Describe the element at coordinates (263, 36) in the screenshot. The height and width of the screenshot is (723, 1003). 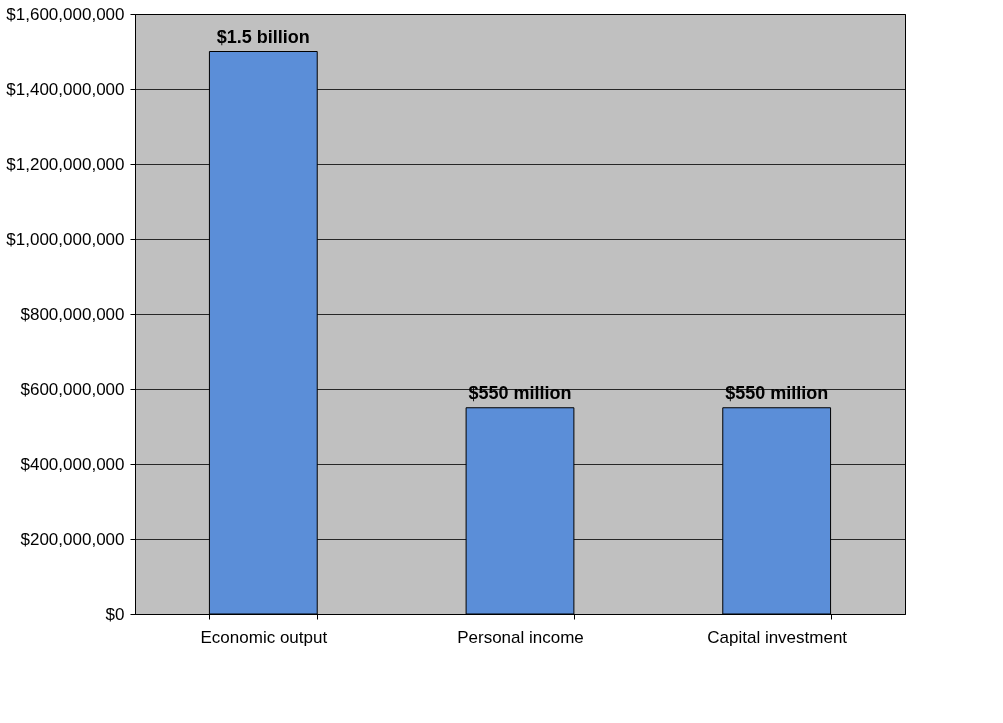
I see `data-label: $1.5 billion` at that location.